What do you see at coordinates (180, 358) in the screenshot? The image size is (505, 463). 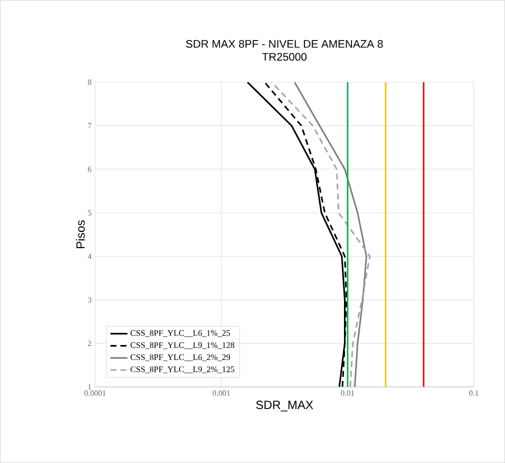 I see `legend-label: CSS_8PF_YLC__L6_2%_29` at bounding box center [180, 358].